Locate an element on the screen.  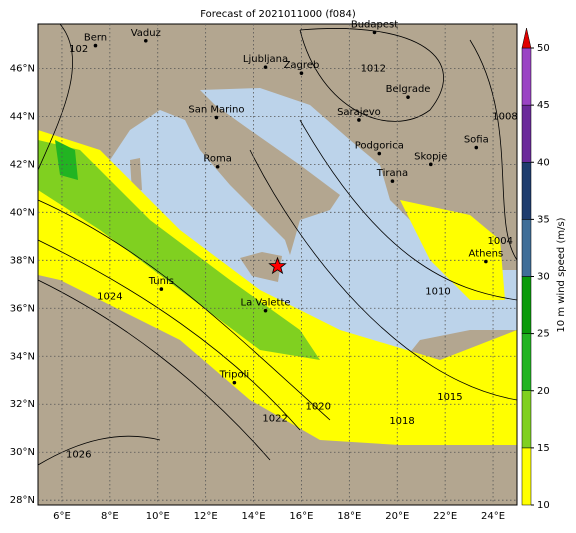
isobar-label: 1015 is located at coordinates (449, 397).